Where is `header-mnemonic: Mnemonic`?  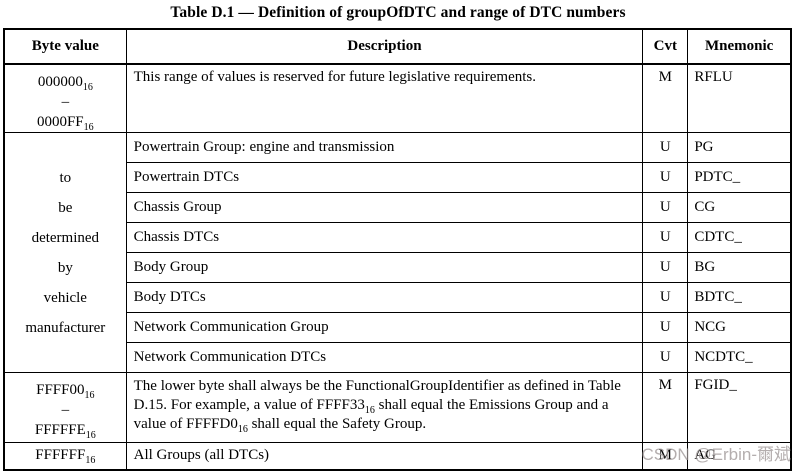 header-mnemonic: Mnemonic is located at coordinates (739, 46).